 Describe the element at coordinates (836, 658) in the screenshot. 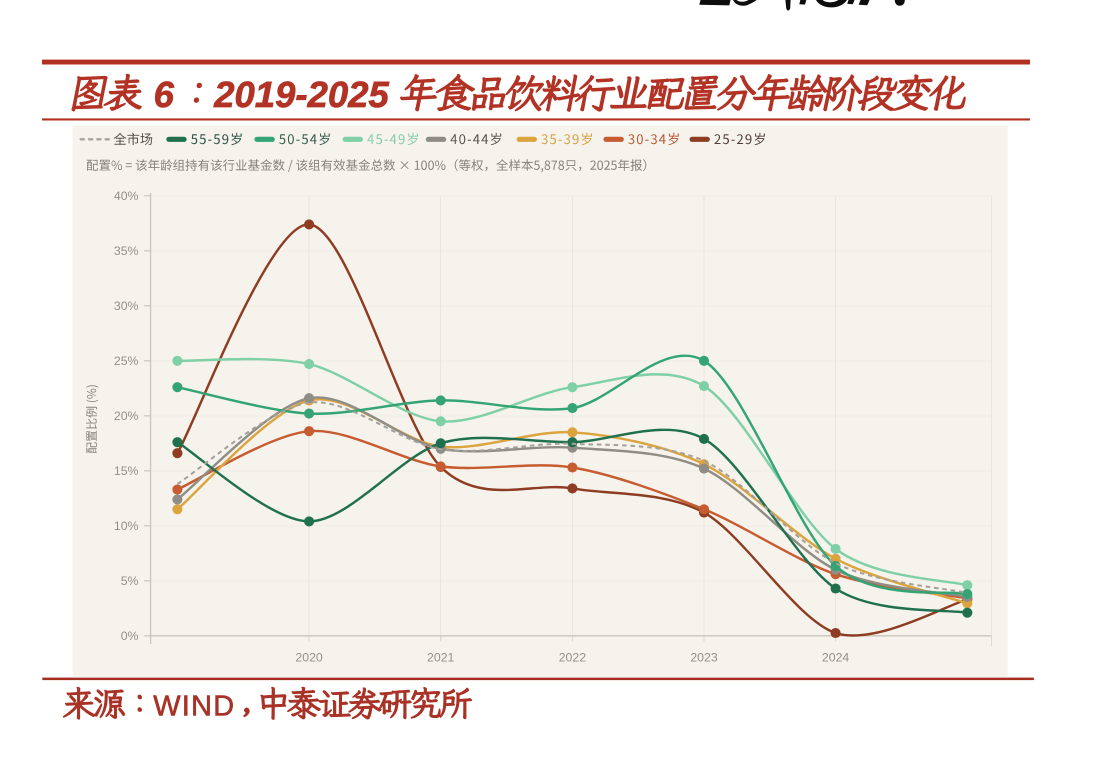

I see `svg-text: 2024` at that location.